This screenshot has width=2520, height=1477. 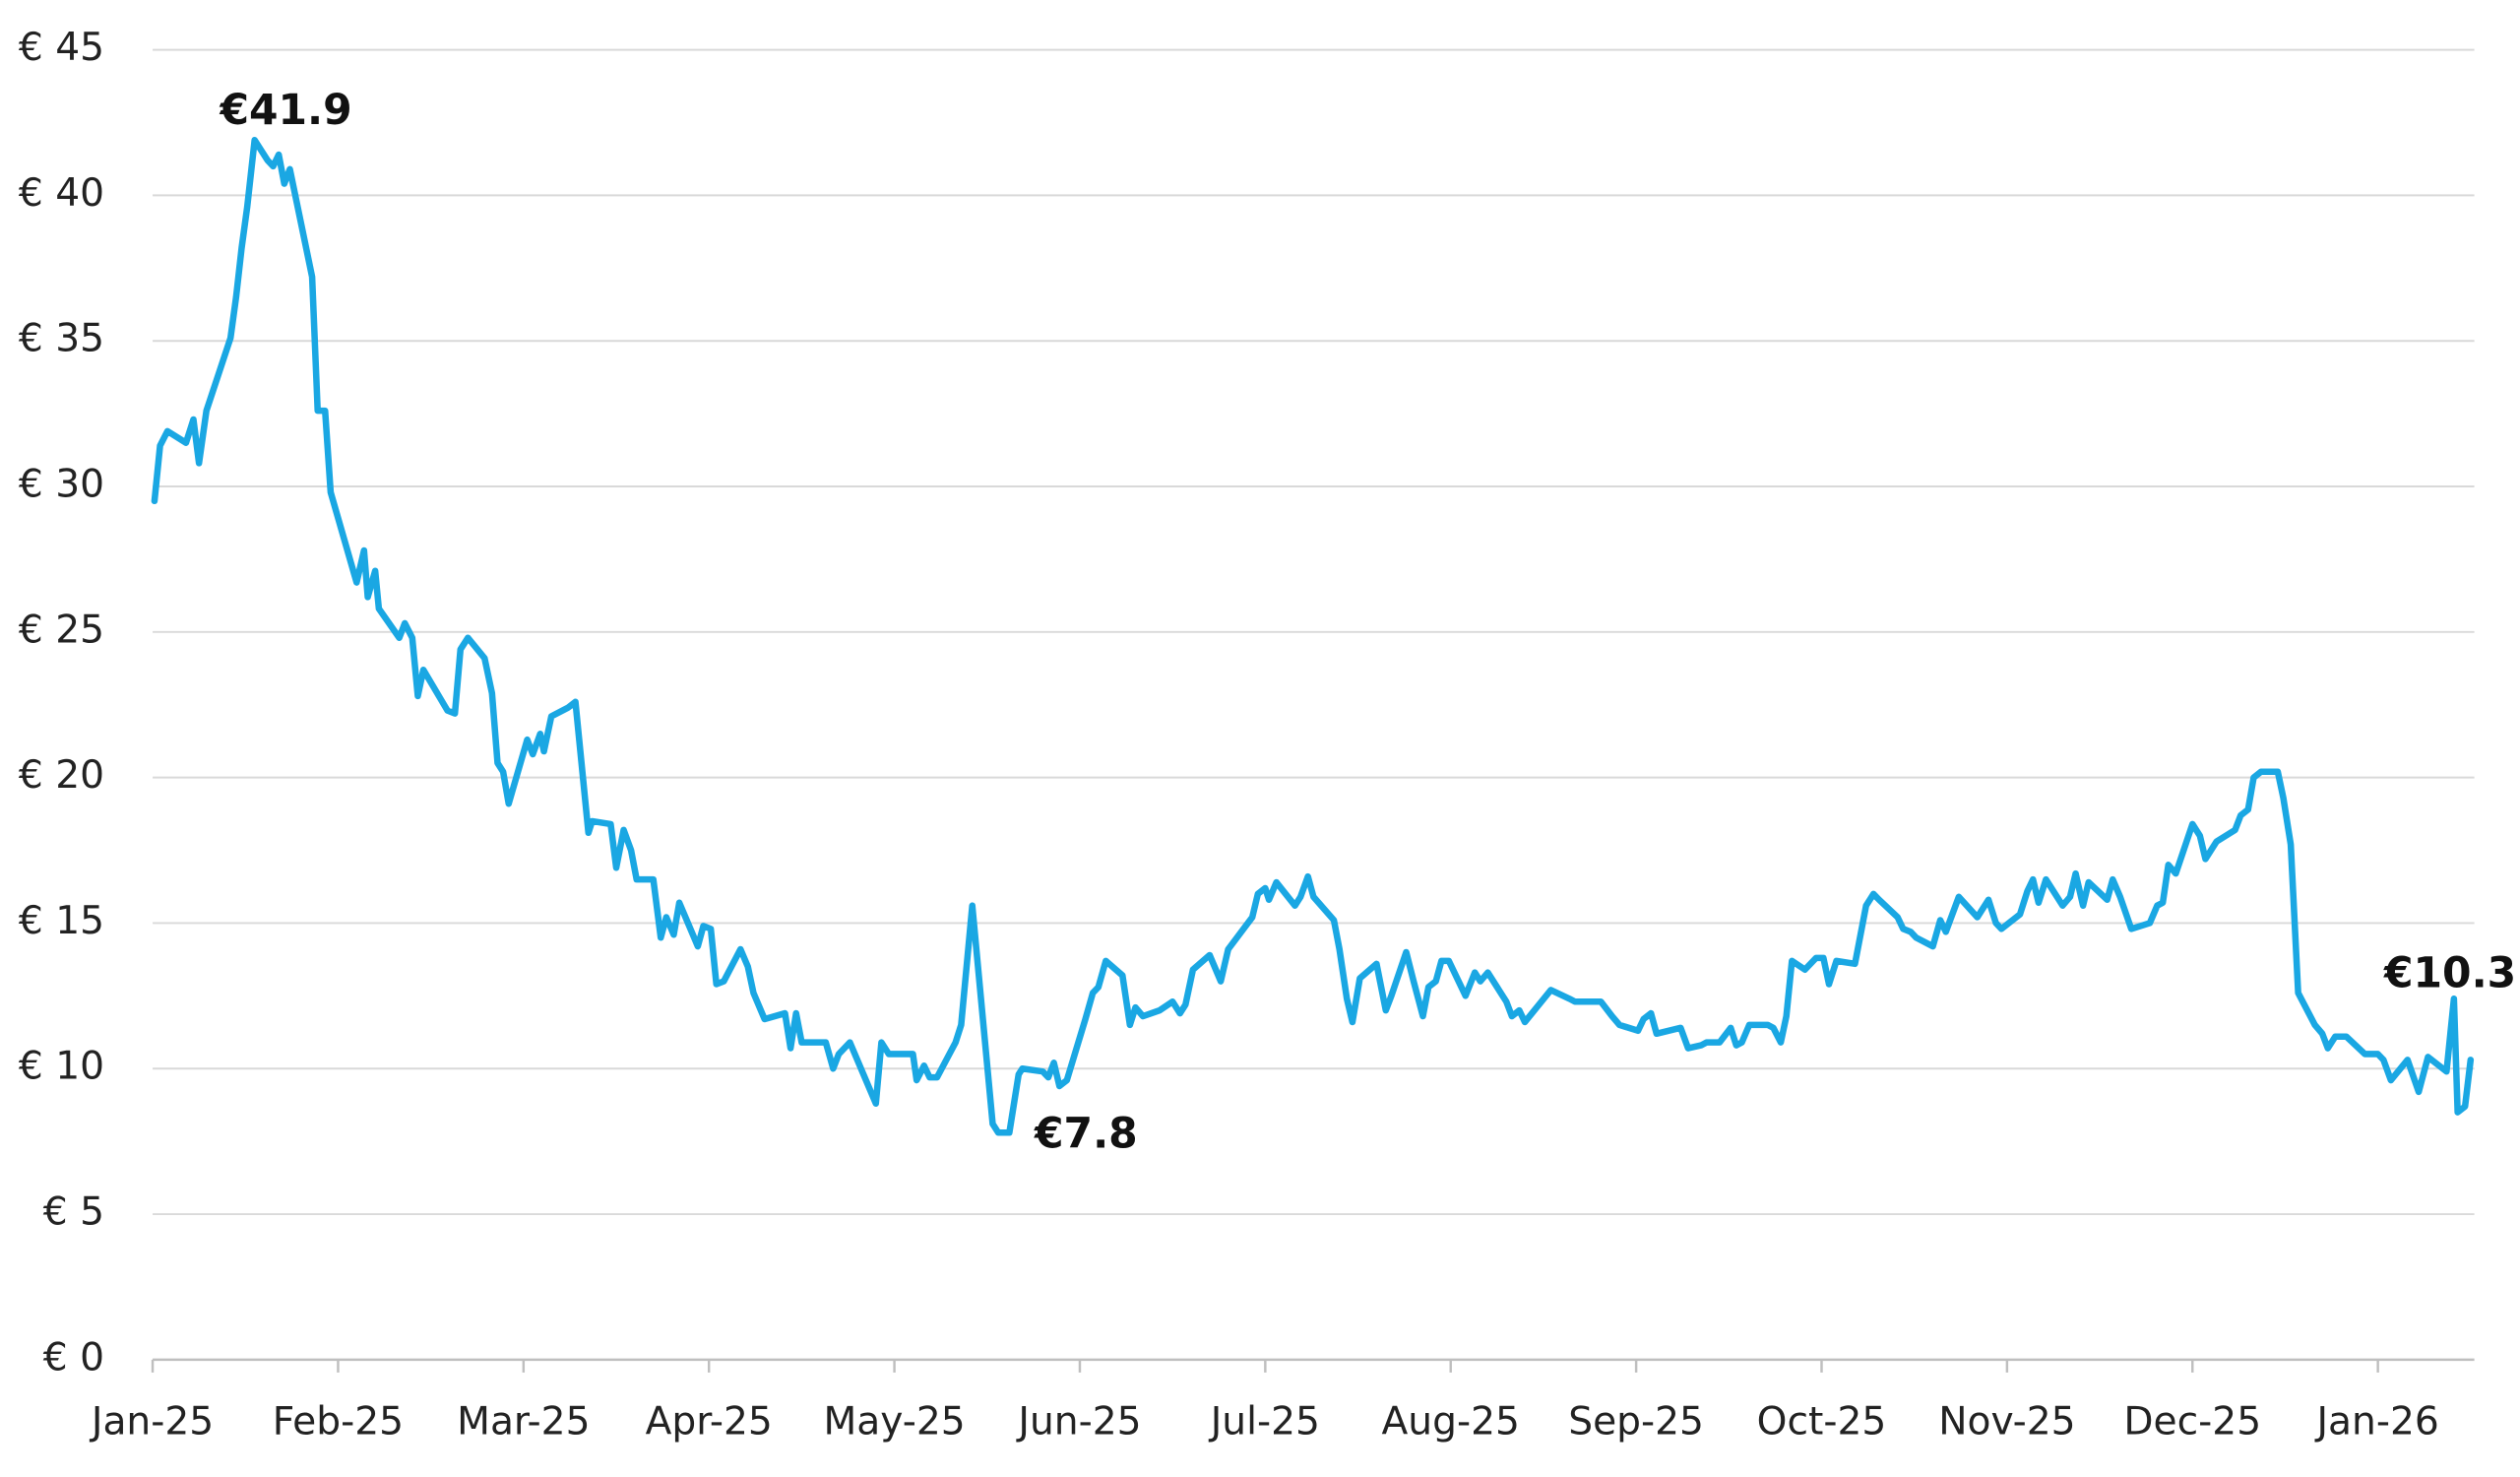 What do you see at coordinates (61, 921) in the screenshot?
I see `y-tick-label: € 15` at bounding box center [61, 921].